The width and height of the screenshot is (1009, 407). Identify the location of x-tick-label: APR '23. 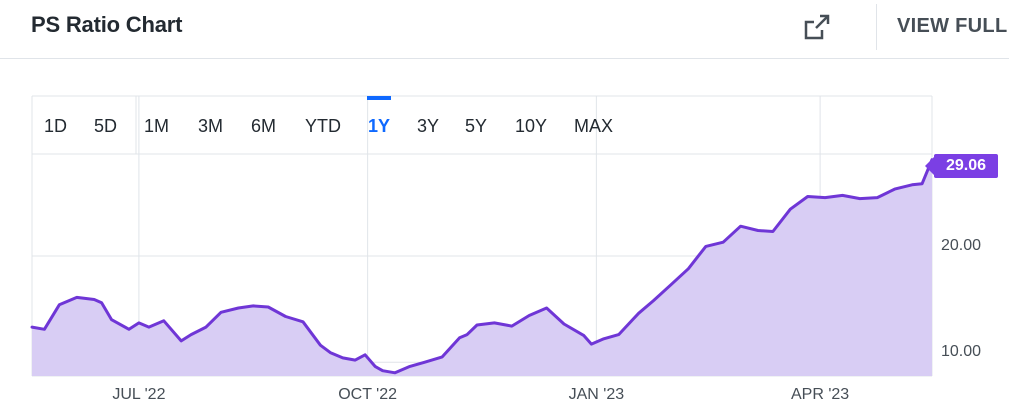
(820, 394).